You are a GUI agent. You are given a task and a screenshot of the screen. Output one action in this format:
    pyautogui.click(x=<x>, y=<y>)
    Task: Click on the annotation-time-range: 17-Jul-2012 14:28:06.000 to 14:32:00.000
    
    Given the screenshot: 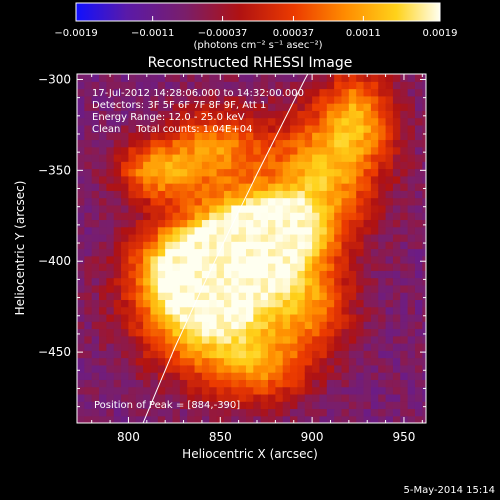 What is the action you would take?
    pyautogui.click(x=198, y=93)
    